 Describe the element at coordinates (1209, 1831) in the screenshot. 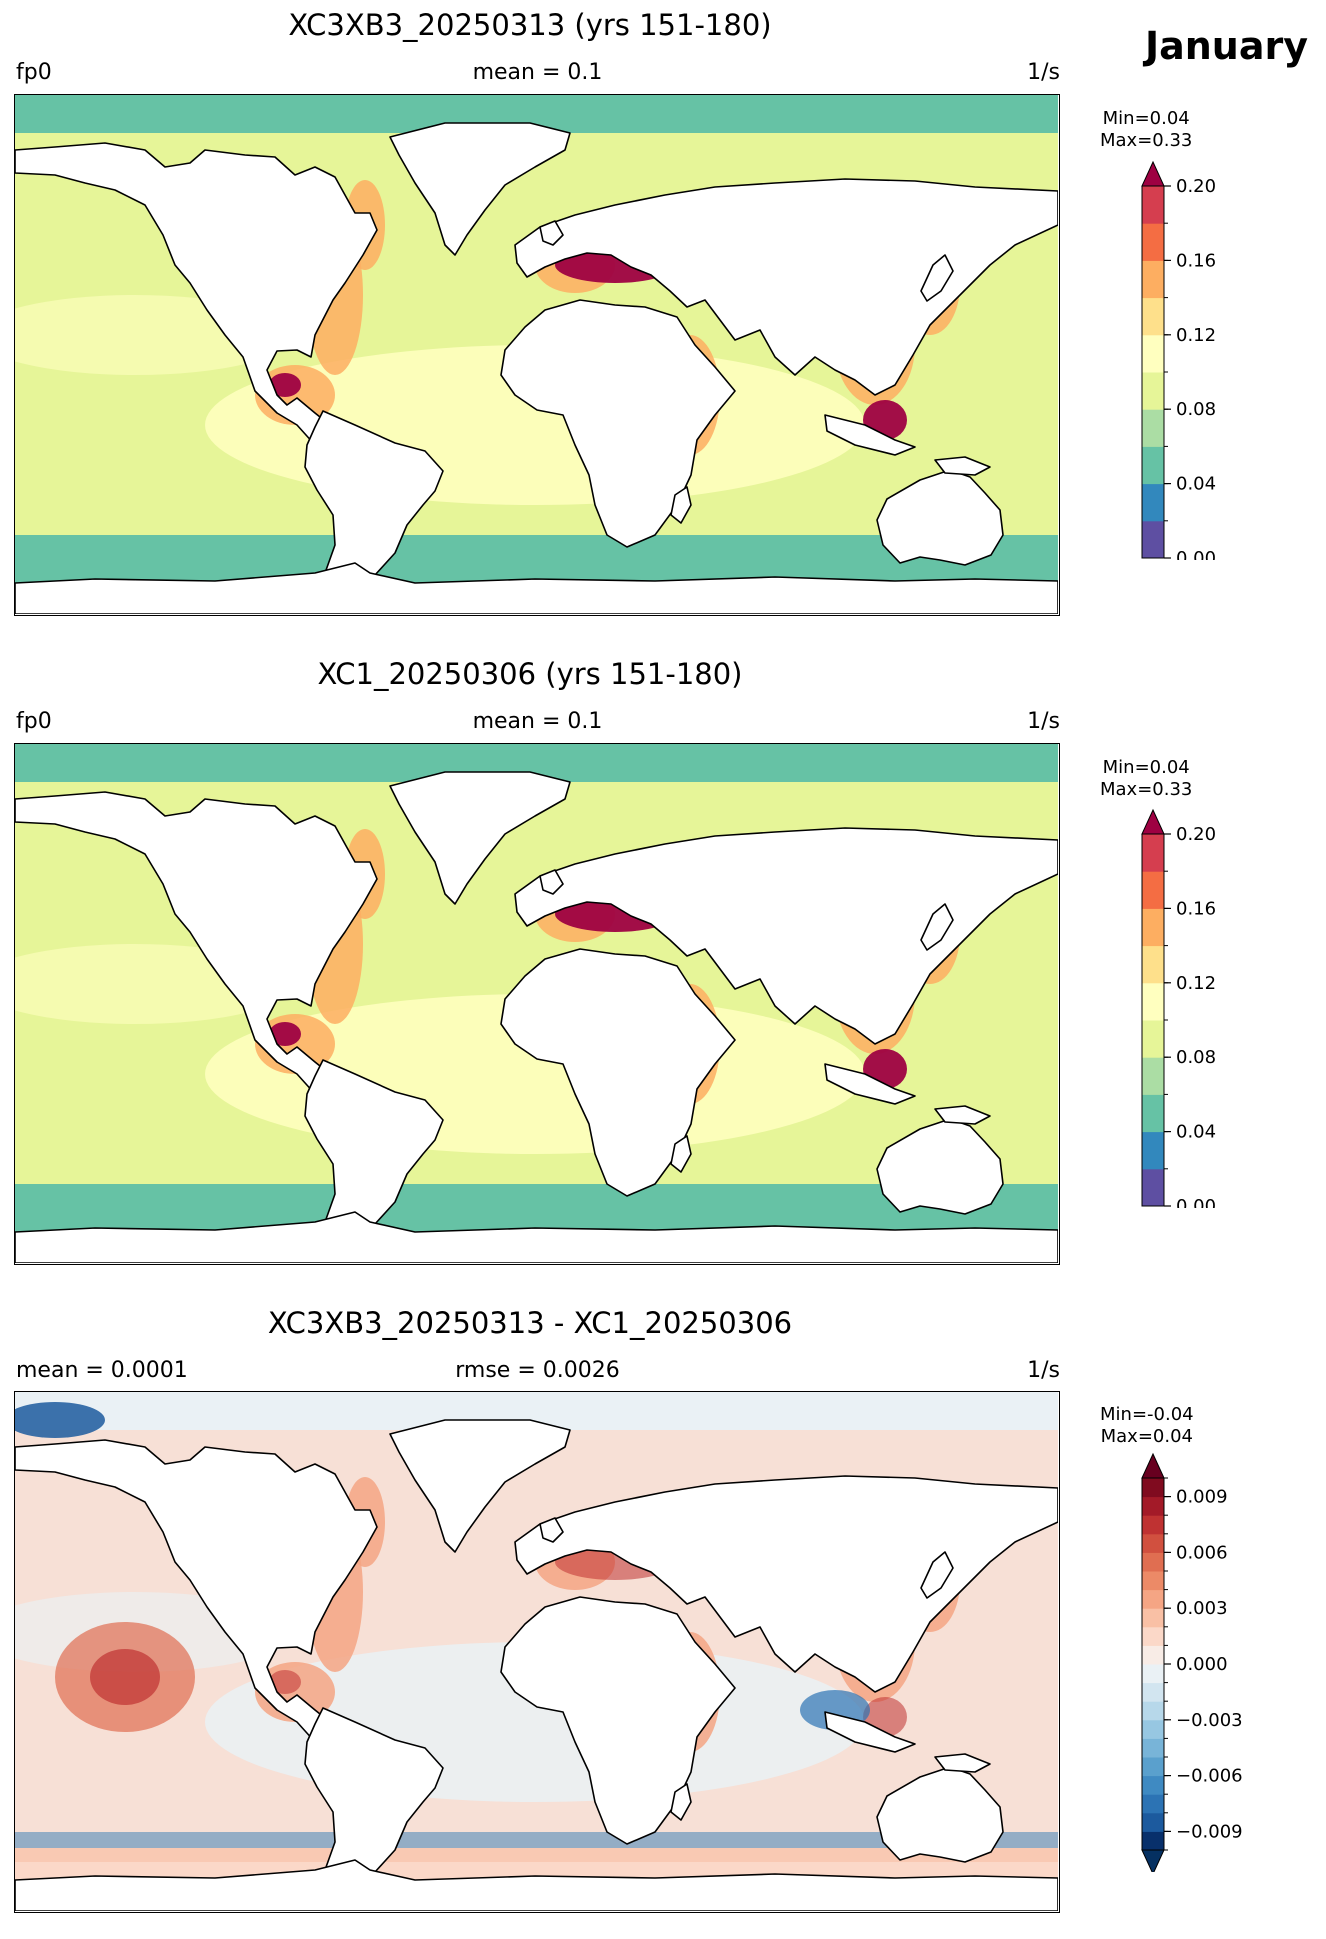

I see `colorbar-tick-label: −0.009` at that location.